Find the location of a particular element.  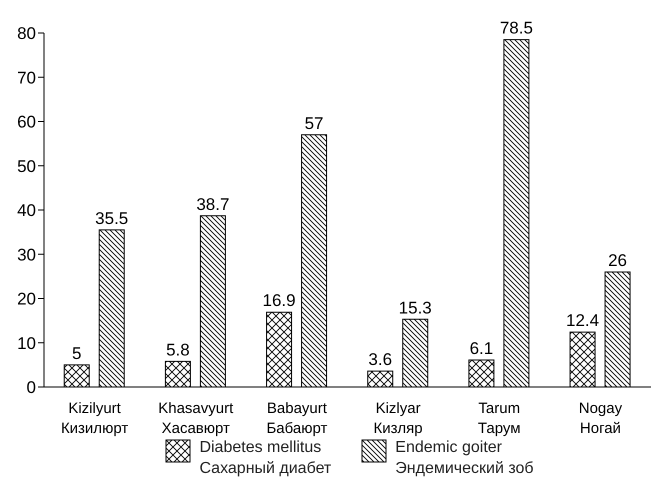

data-label: 6.1 is located at coordinates (482, 348).